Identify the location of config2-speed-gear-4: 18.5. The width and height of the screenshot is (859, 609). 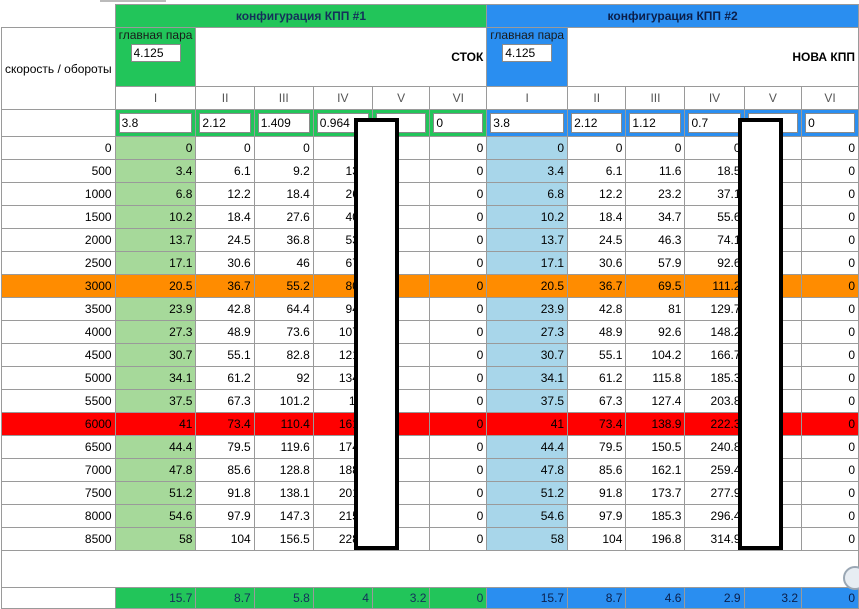
(714, 171).